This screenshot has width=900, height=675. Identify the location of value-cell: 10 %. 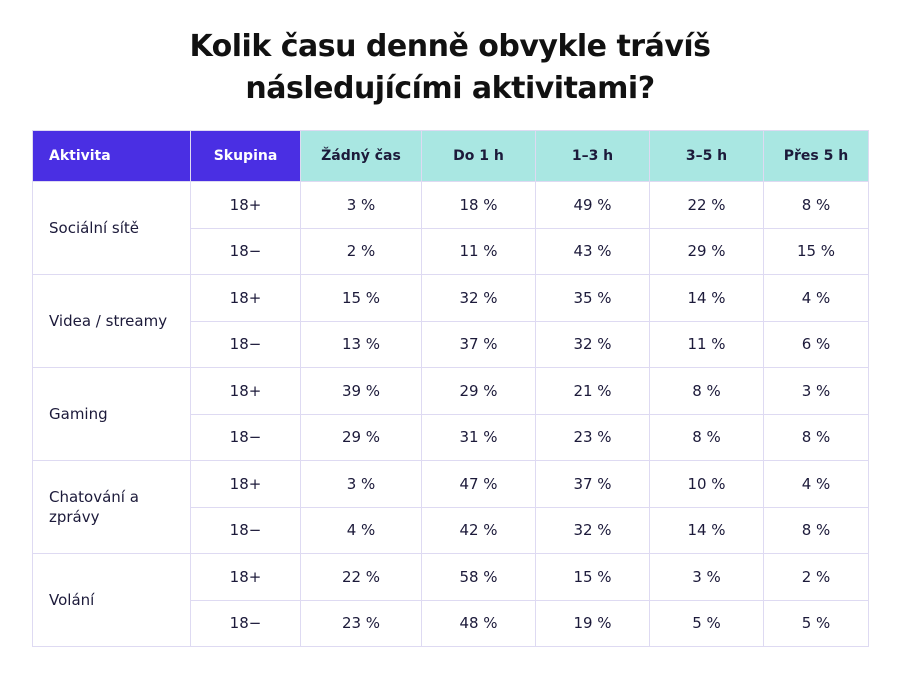
(706, 484).